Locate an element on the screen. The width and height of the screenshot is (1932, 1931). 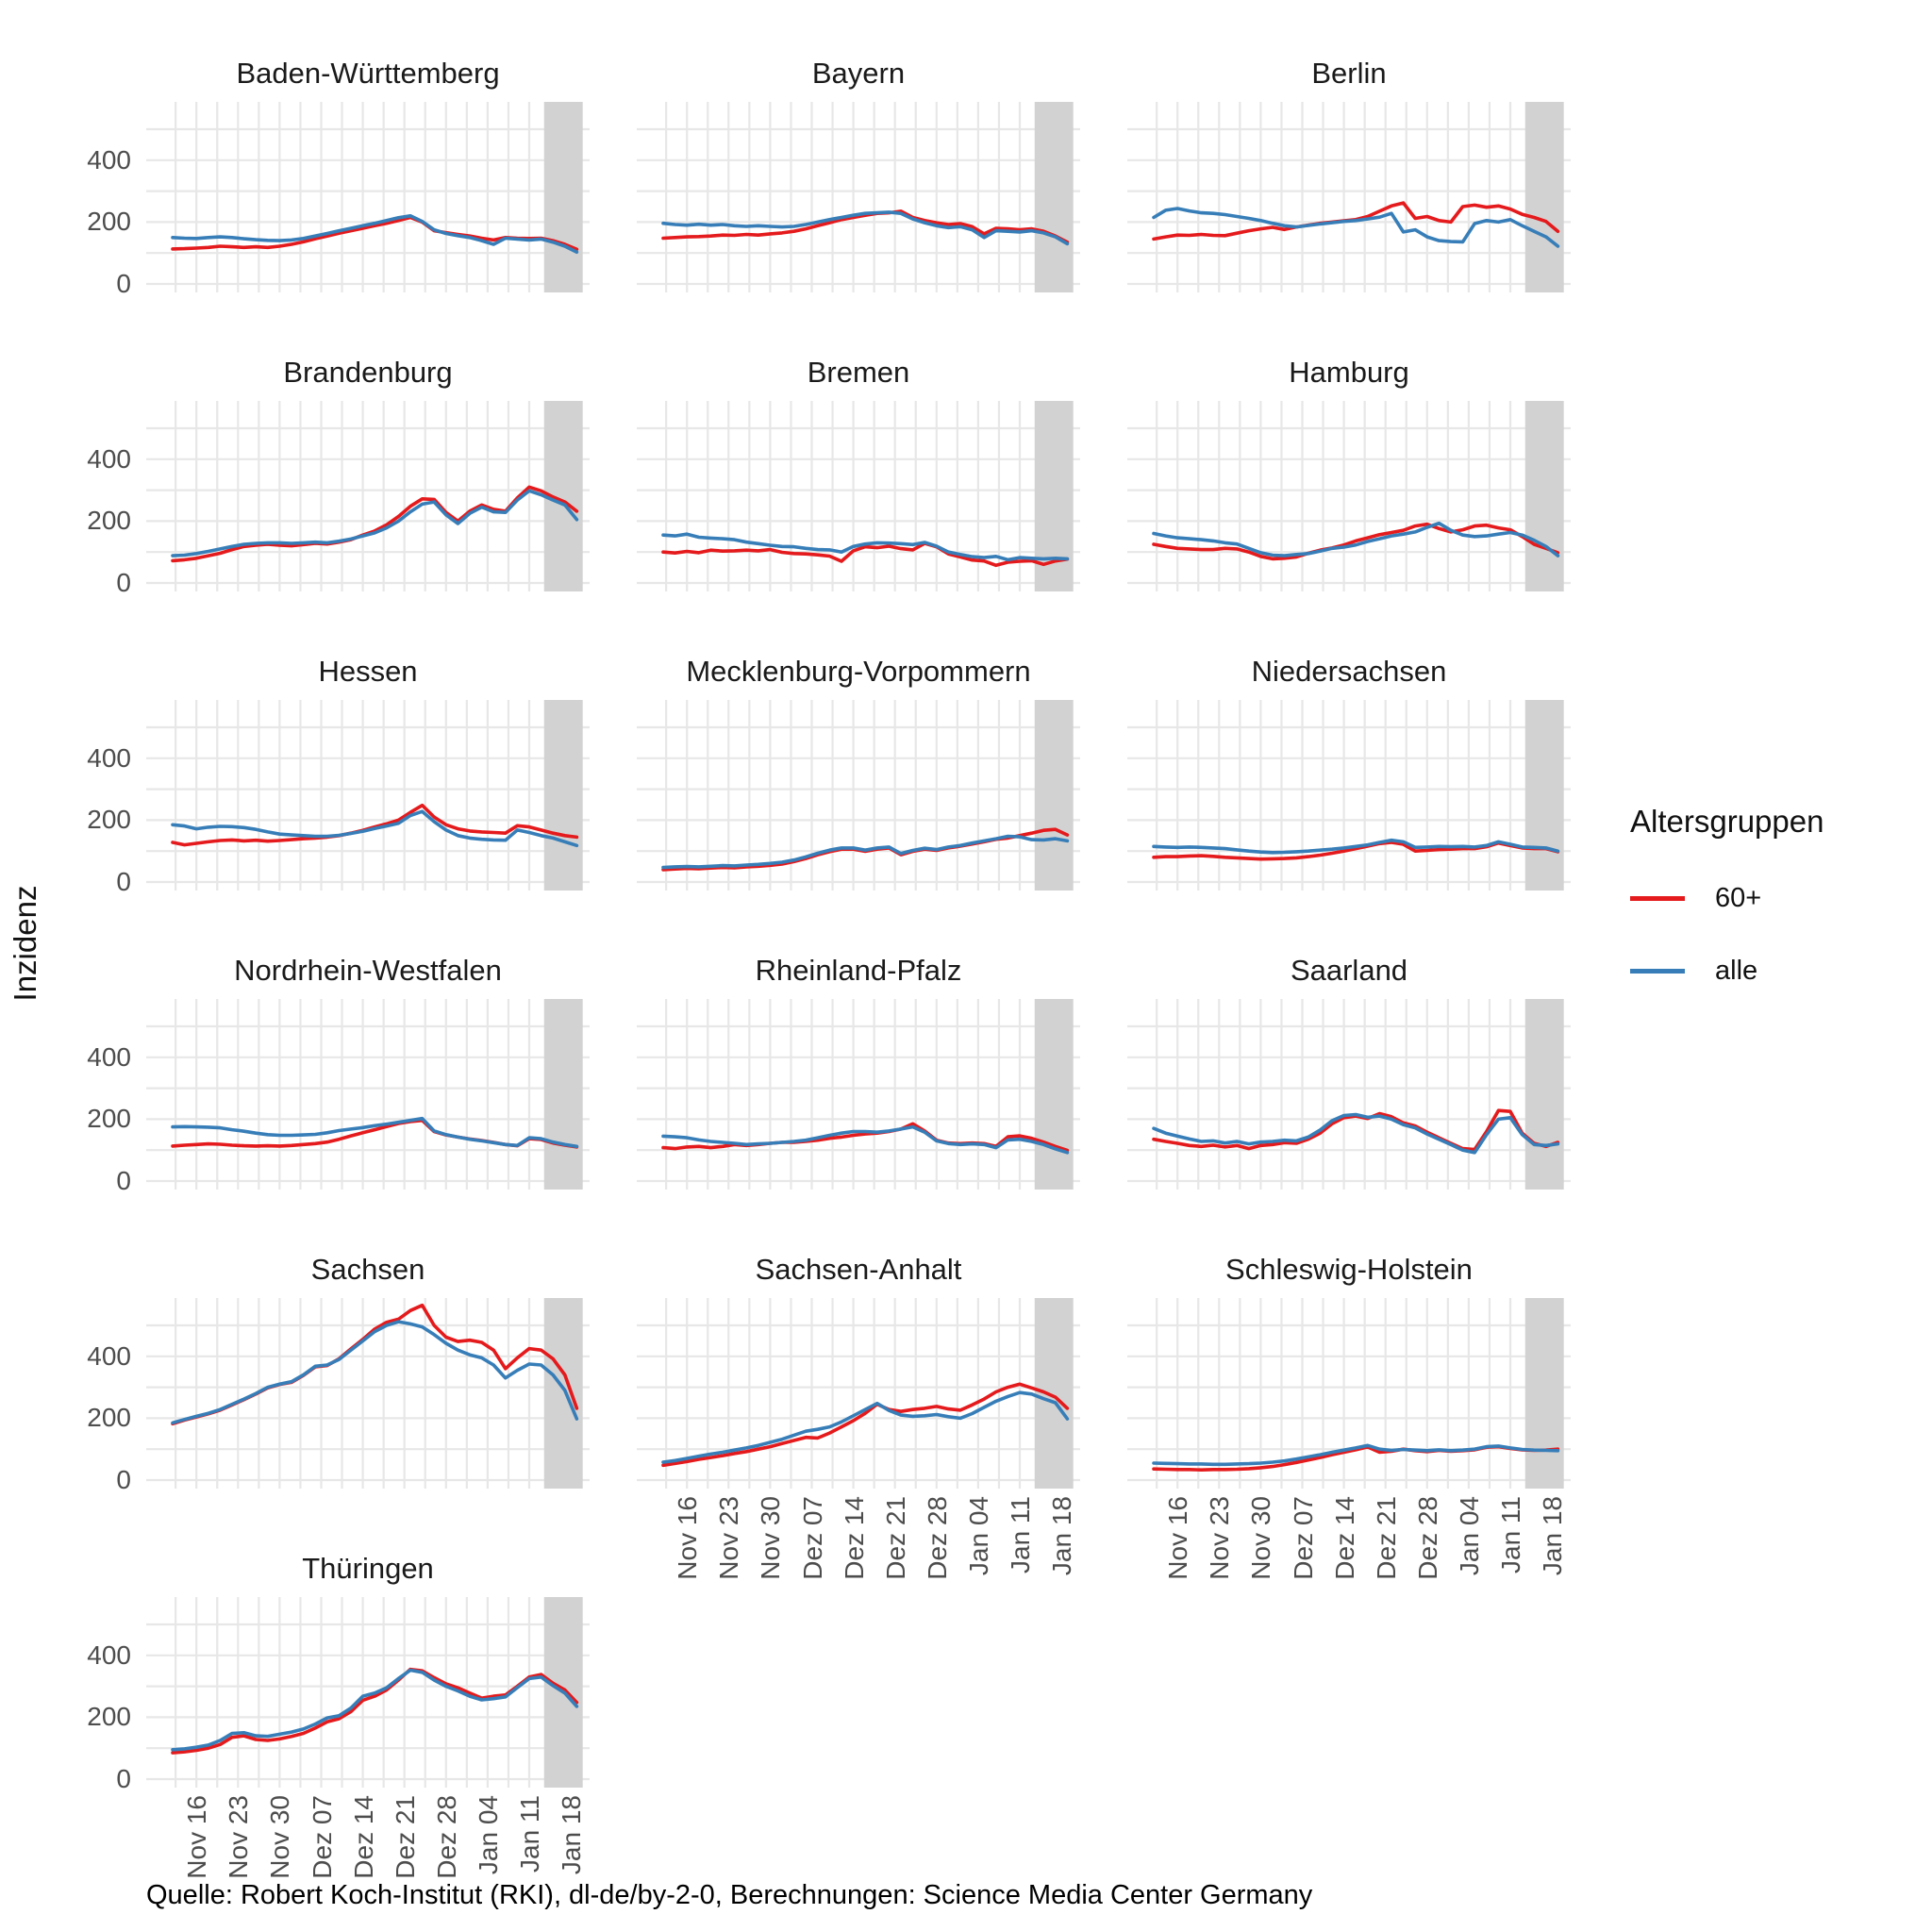
facet-title: Thüringen is located at coordinates (368, 1568).